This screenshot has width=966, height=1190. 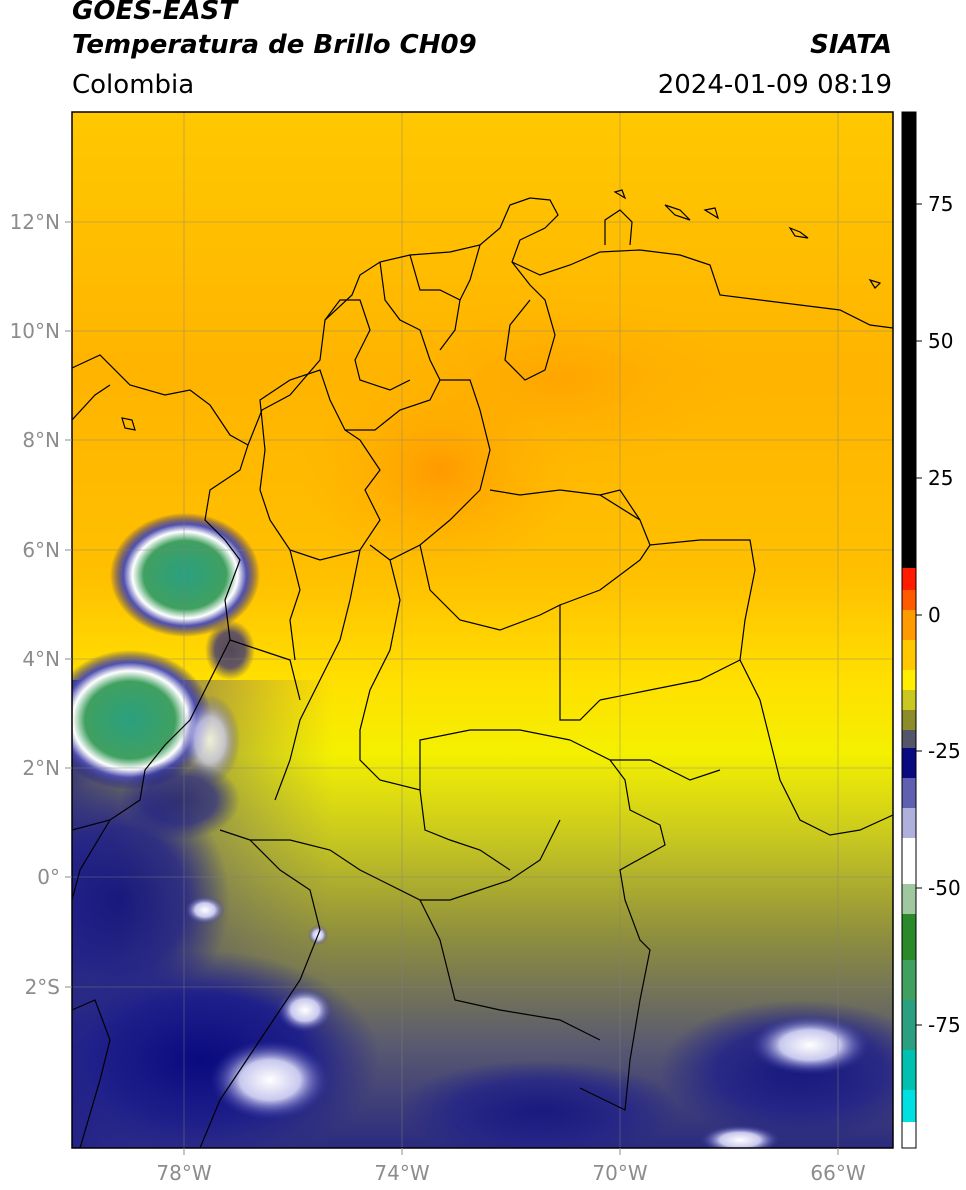 I want to click on lat-tick-label: 12°N, so click(x=35, y=222).